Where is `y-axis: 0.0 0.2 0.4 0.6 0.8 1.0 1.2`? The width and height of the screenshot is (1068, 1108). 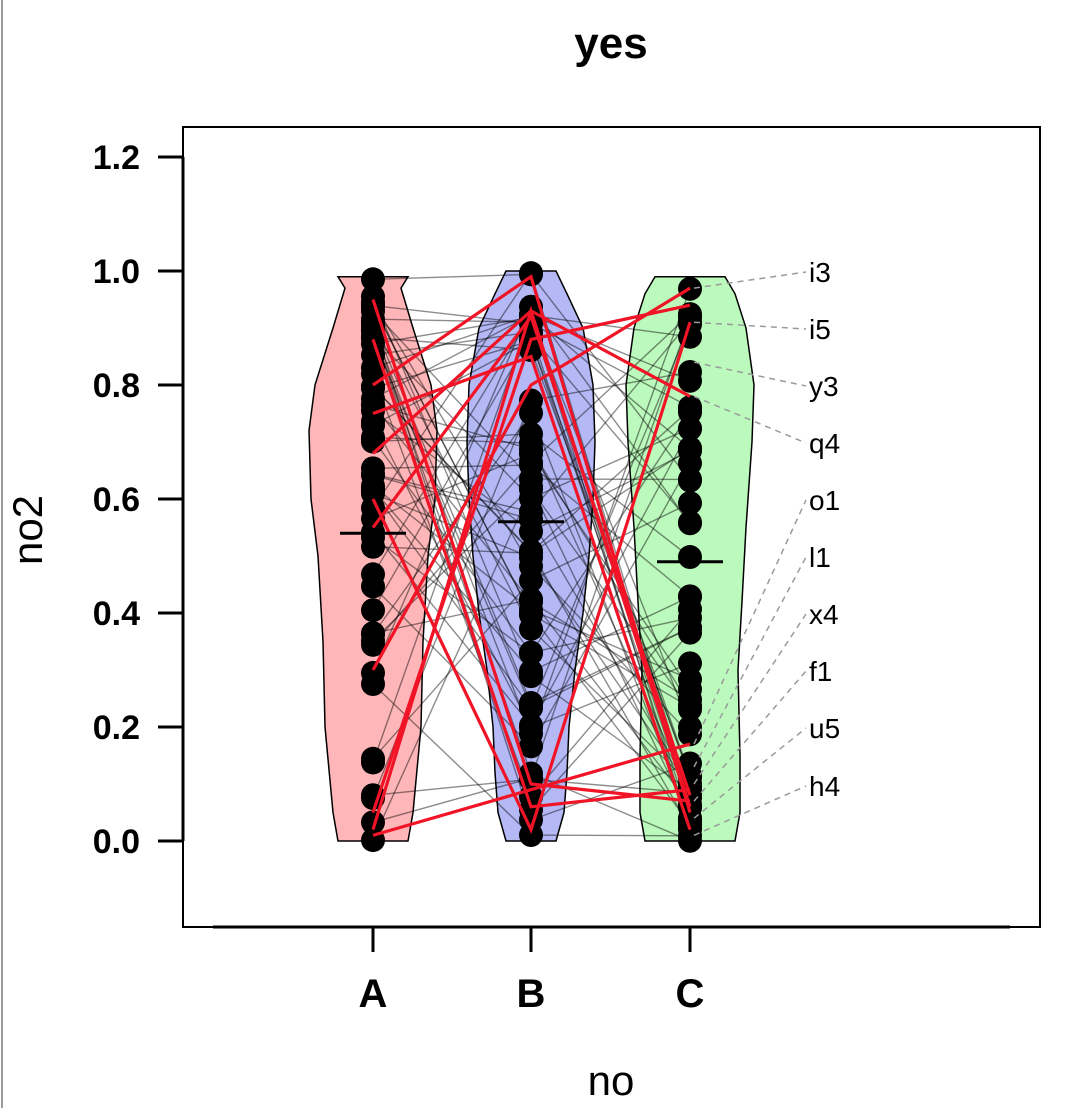
y-axis: 0.0 0.2 0.4 0.6 0.8 1.0 1.2 is located at coordinates (139, 500).